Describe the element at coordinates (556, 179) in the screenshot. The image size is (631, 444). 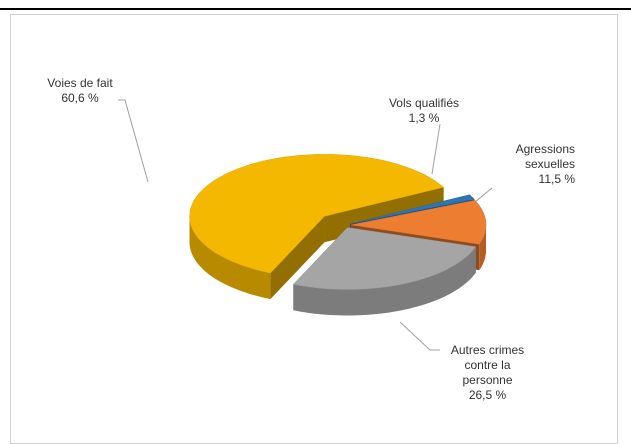
I see `value: 11,5 %` at that location.